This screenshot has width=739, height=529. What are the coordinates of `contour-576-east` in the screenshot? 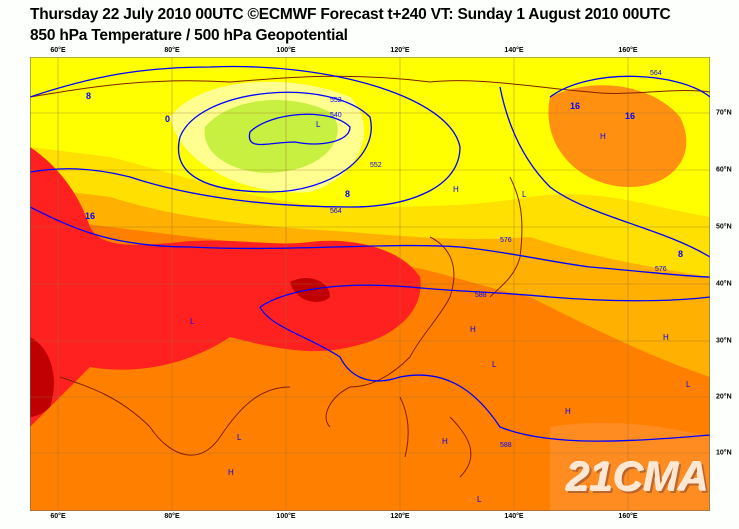 It's located at (604, 172).